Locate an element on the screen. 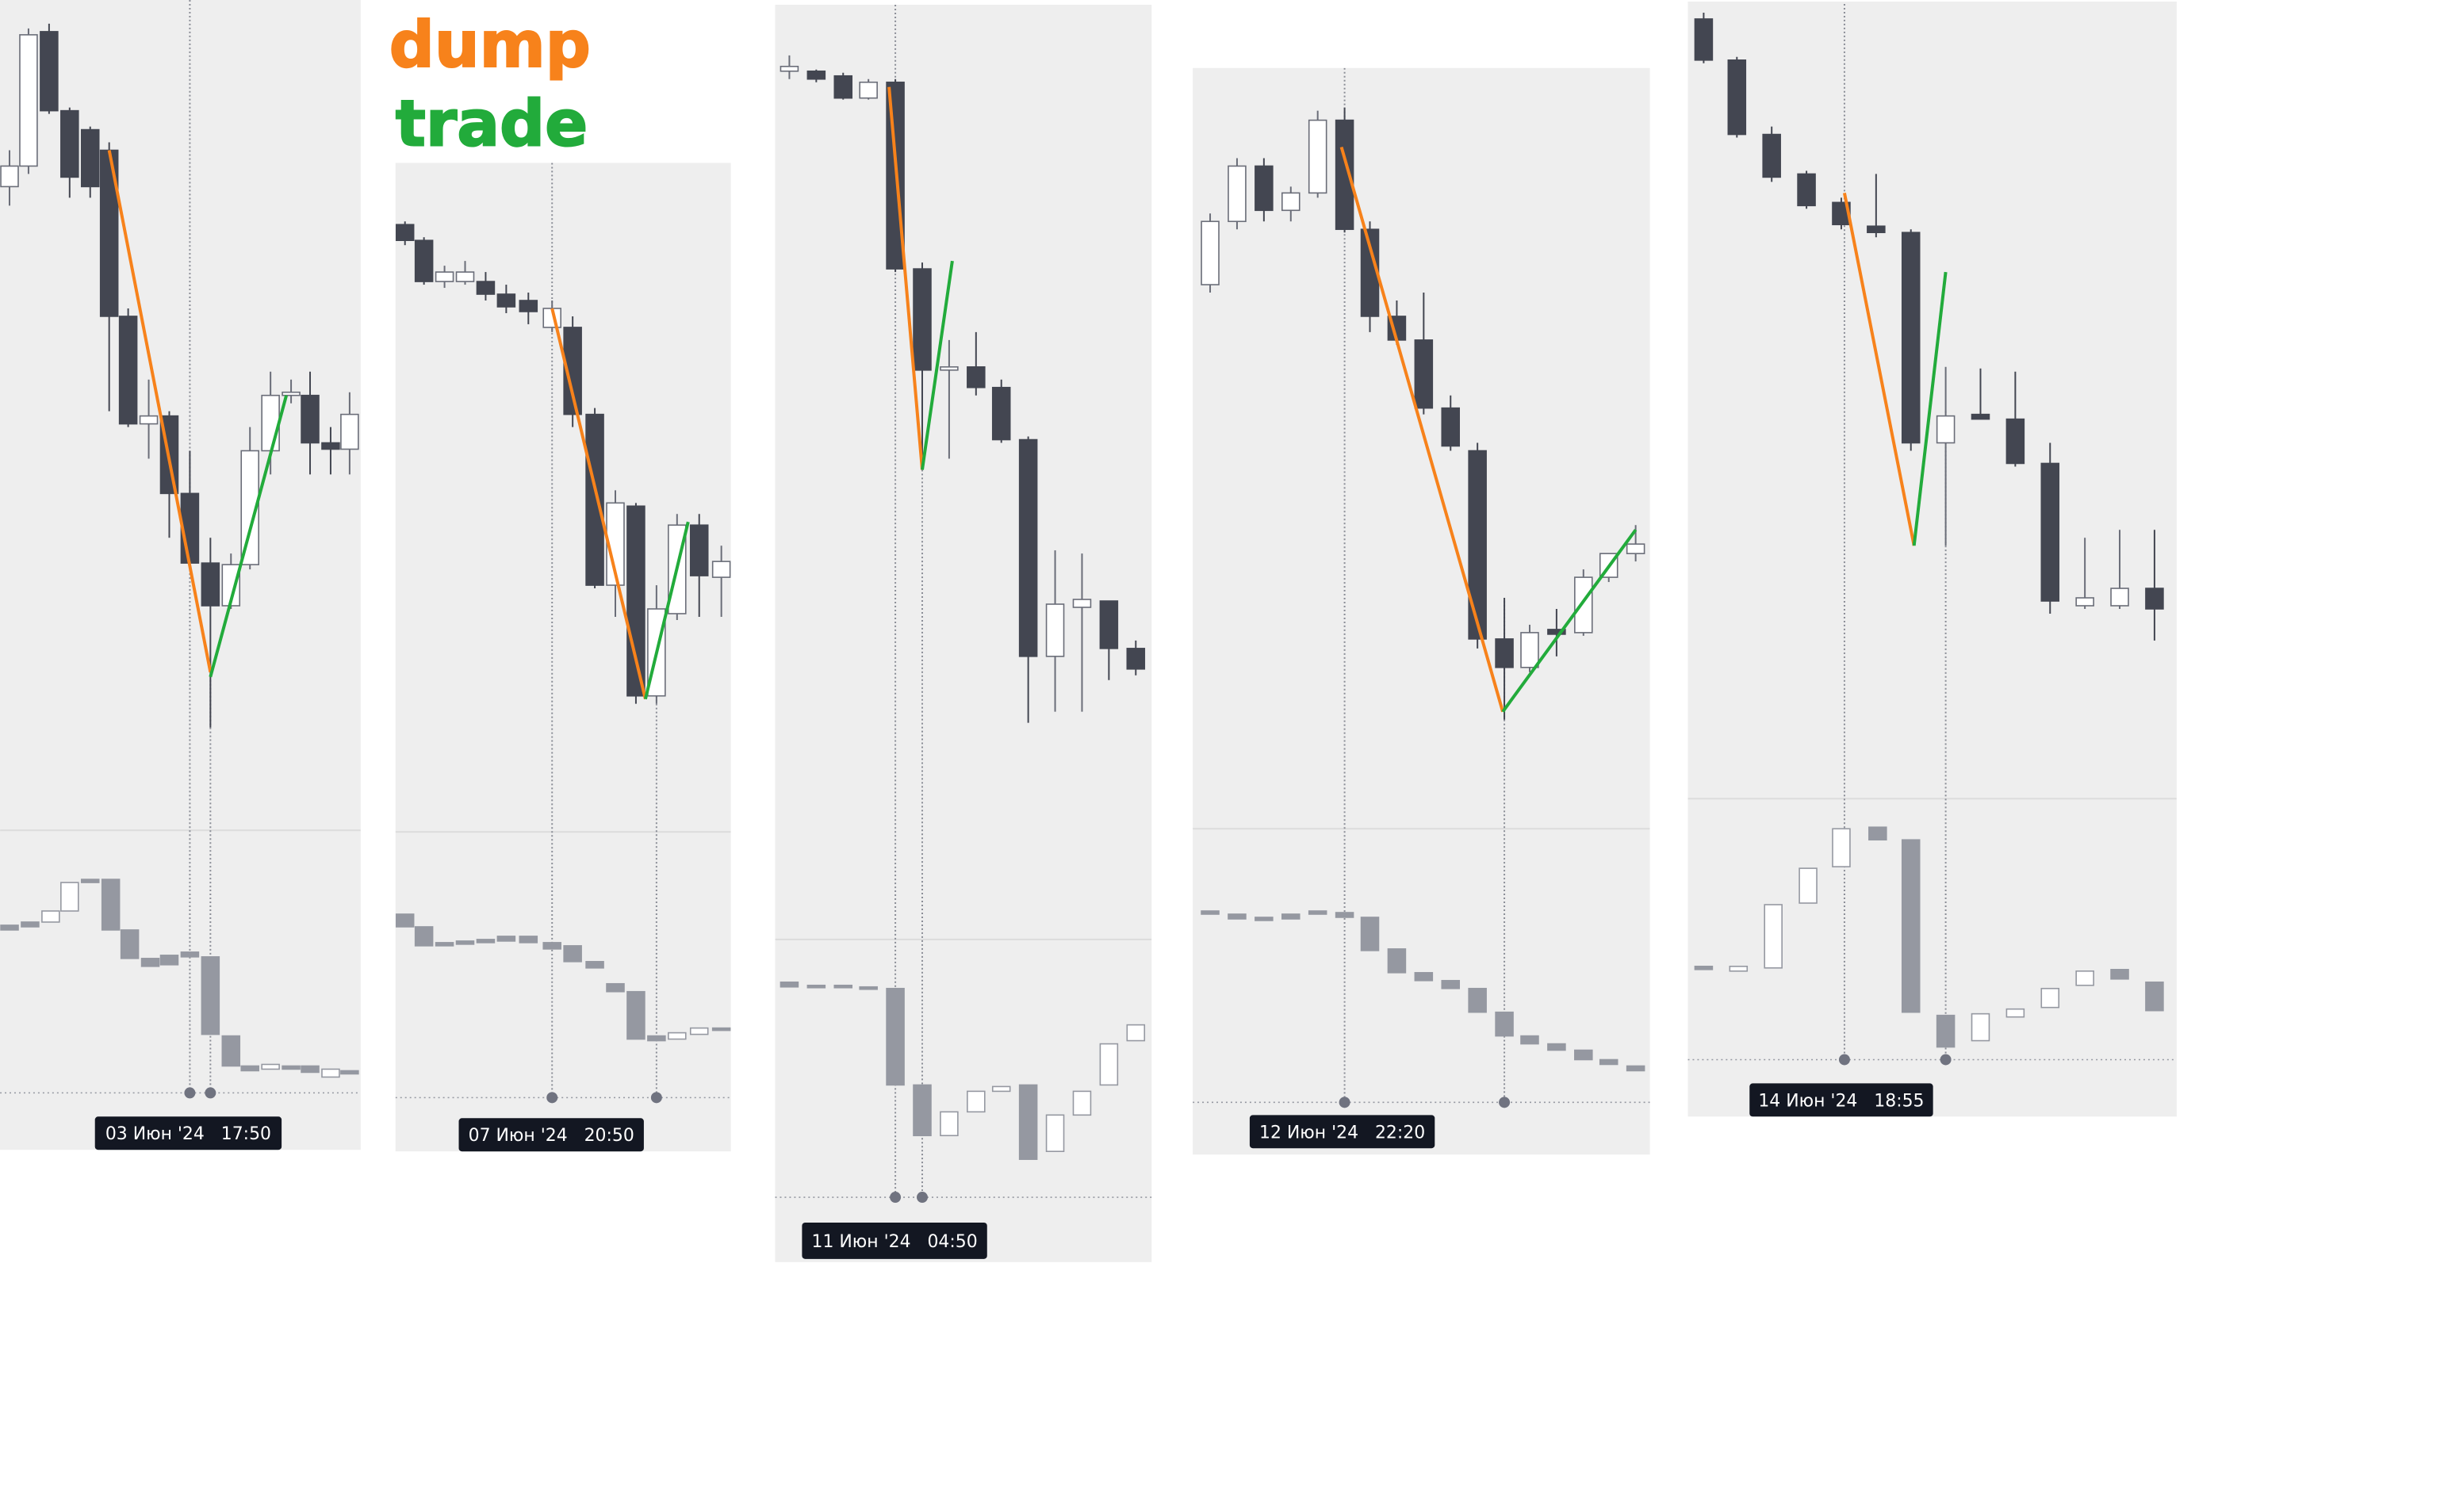  chart-panel: 11 Июн '24 04:50 is located at coordinates (963, 633).